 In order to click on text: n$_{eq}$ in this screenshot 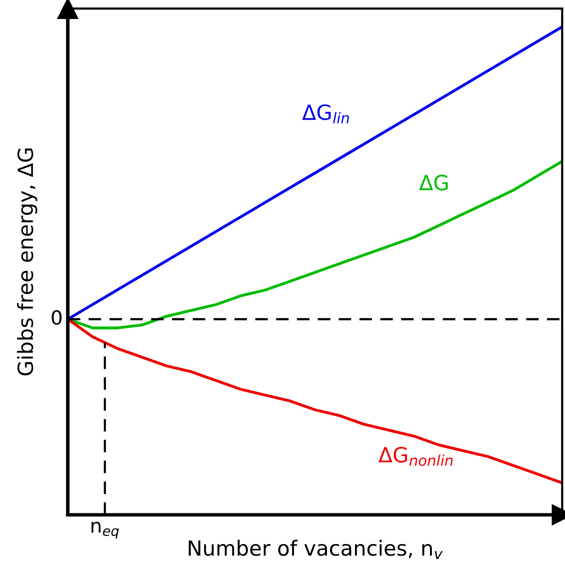, I will do `click(105, 530)`.